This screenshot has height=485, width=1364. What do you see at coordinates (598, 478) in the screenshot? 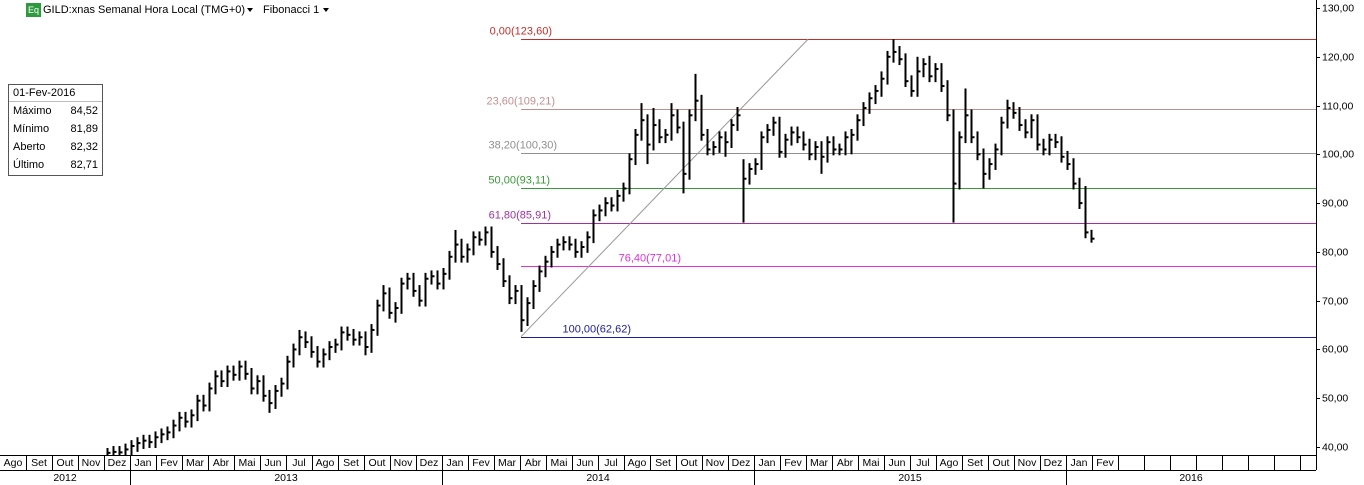
I see `year-label: 2014` at bounding box center [598, 478].